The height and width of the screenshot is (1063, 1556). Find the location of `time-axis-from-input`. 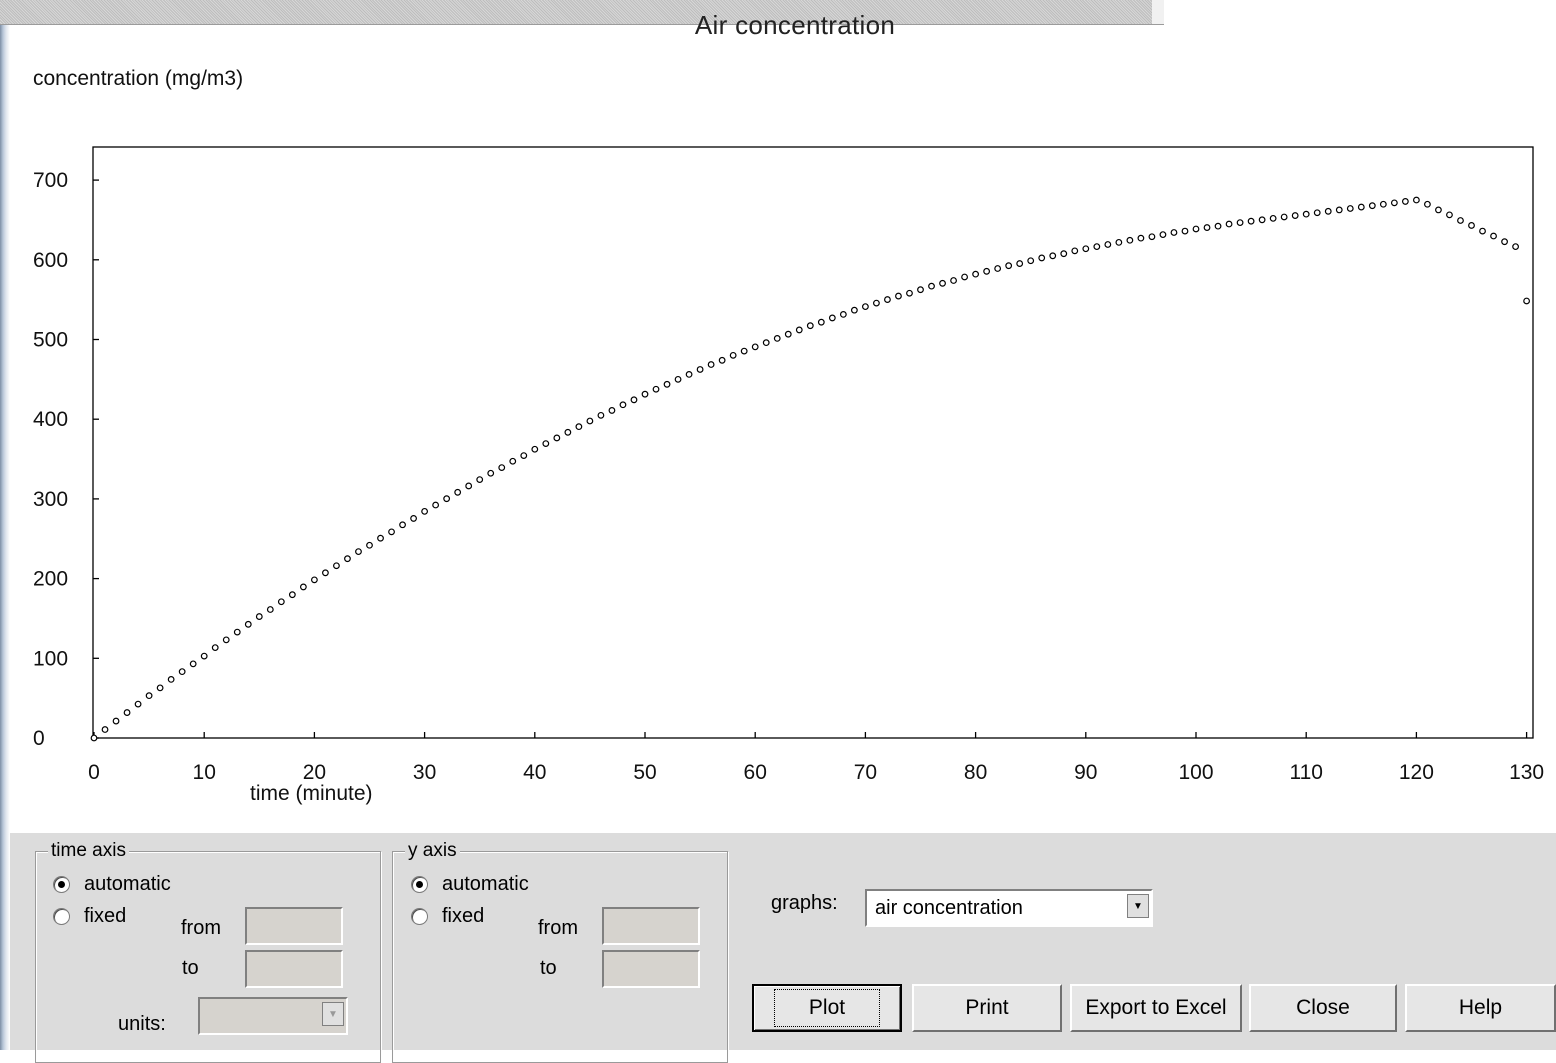

time-axis-from-input is located at coordinates (294, 926).